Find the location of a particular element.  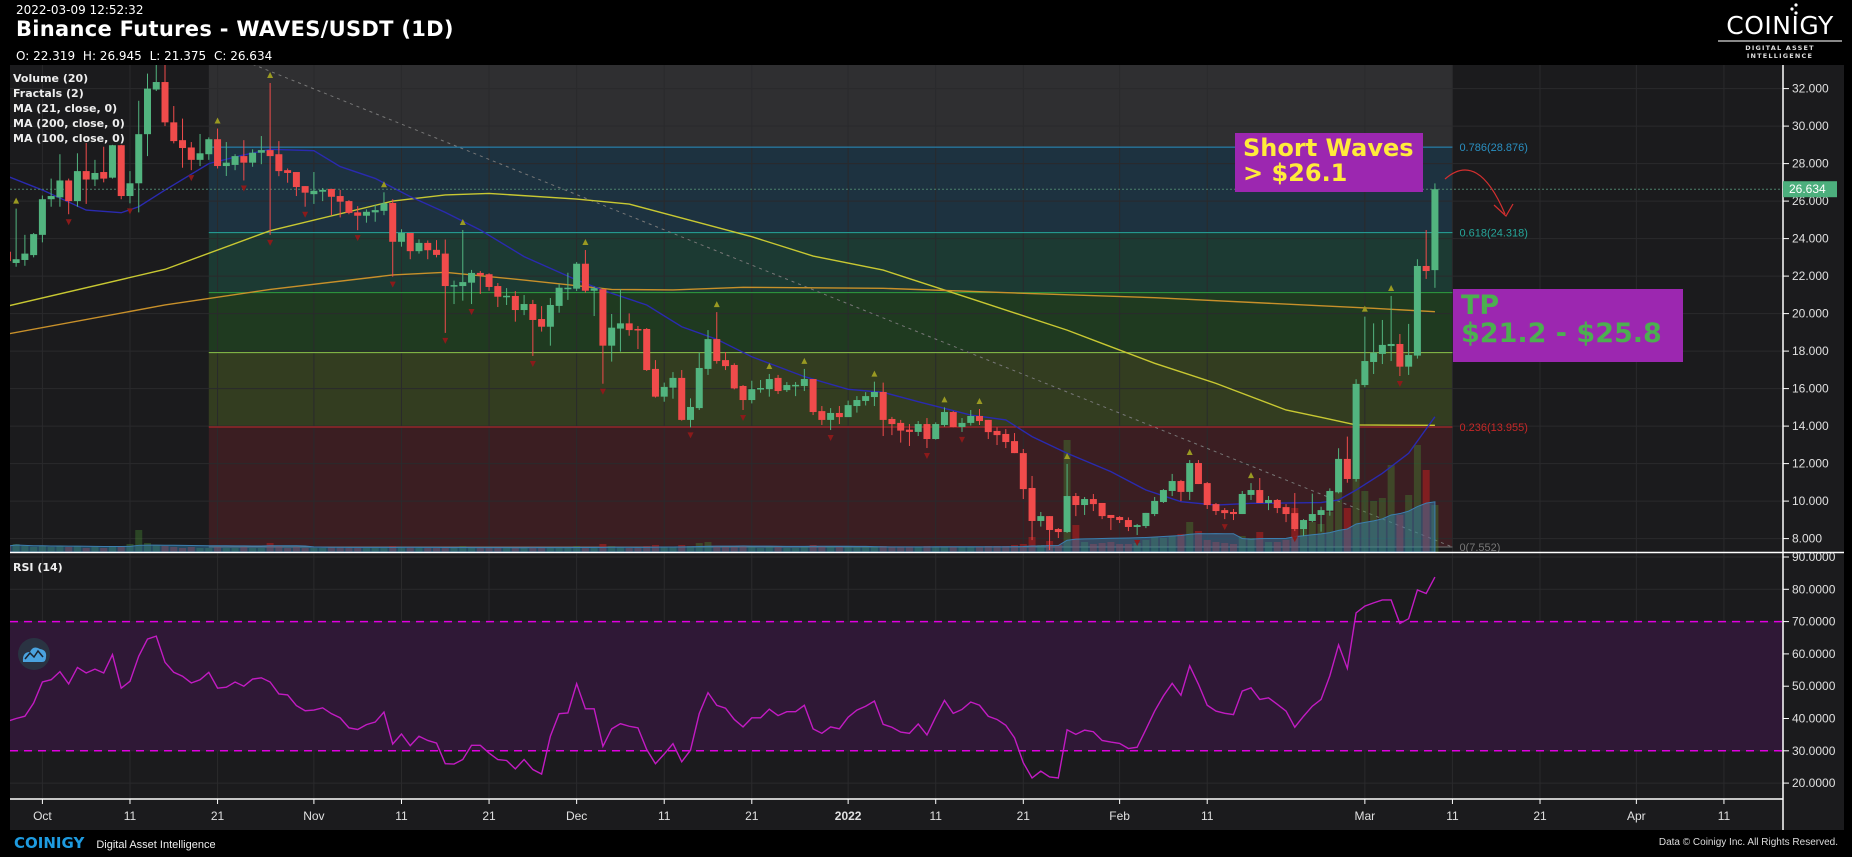

ma200-line is located at coordinates (721, 303).